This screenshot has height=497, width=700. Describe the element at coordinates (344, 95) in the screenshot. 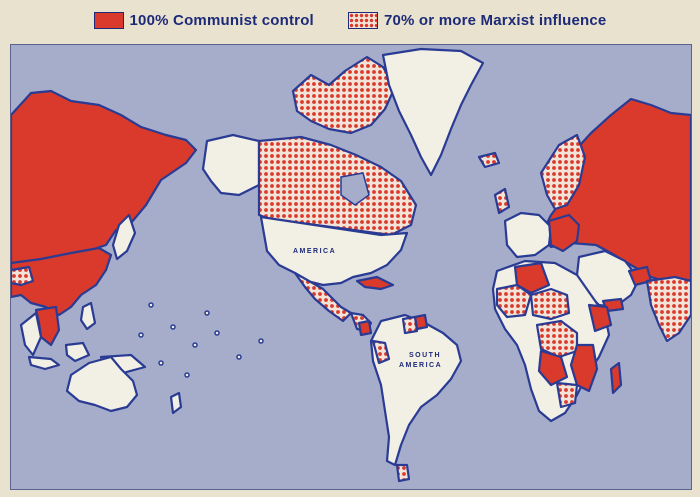

I see `canada-arctic-islands` at that location.